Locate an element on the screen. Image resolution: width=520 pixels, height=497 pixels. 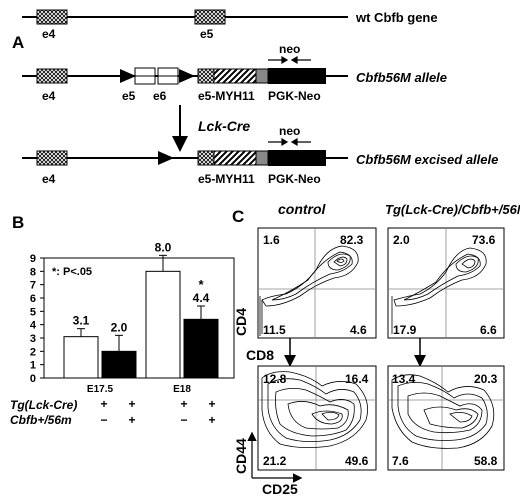
excised-title: Cbfb56M excised allele is located at coordinates (427, 159).